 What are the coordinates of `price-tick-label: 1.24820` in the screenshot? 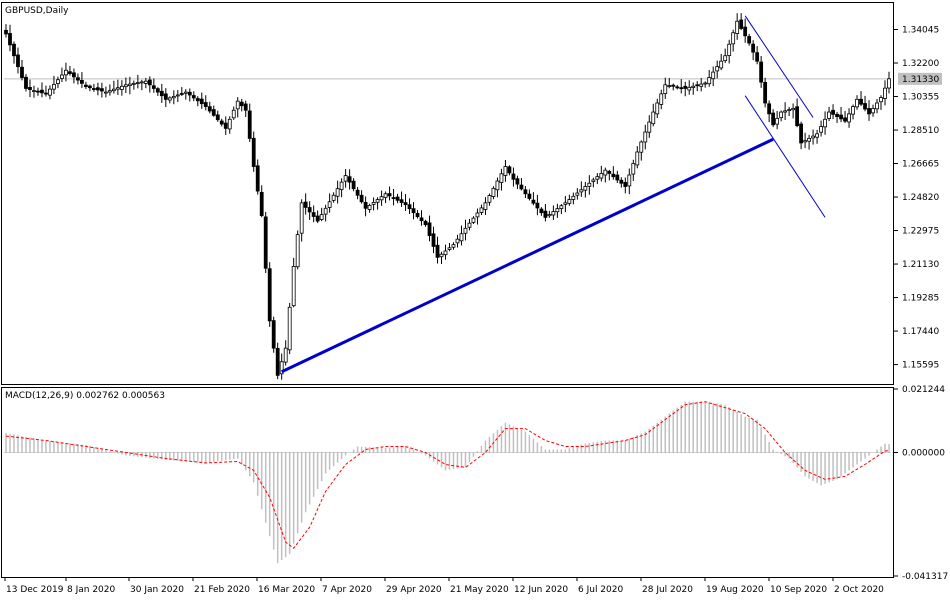 It's located at (920, 198).